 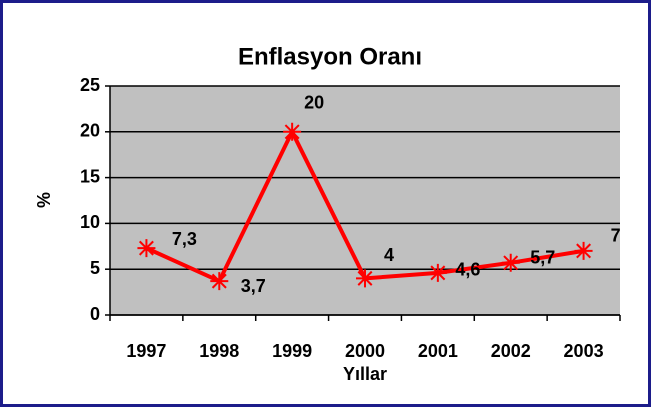 I want to click on y-axis-label: %, so click(x=44, y=200).